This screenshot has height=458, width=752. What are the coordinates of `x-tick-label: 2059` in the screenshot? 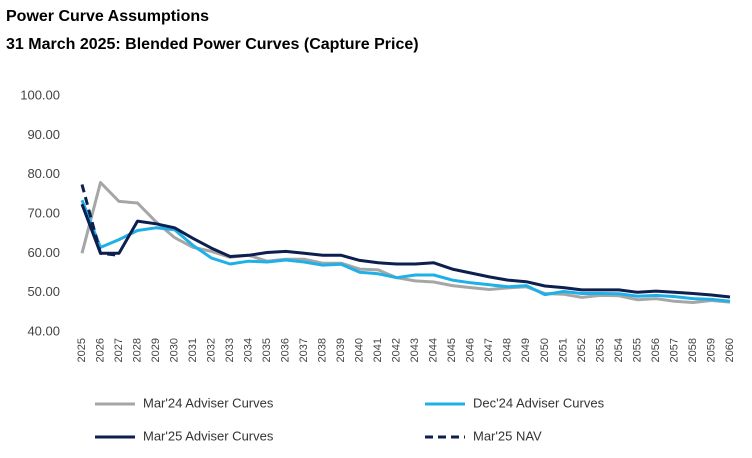 It's located at (711, 350).